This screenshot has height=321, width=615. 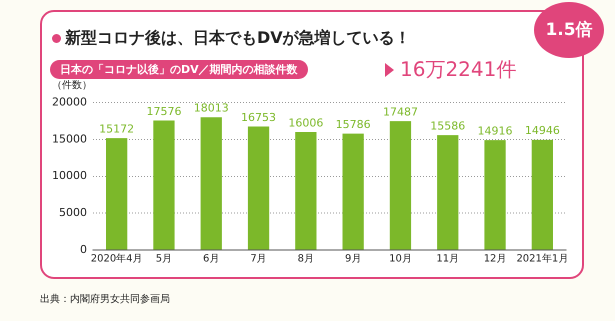 What do you see at coordinates (353, 125) in the screenshot?
I see `data-label: 15786` at bounding box center [353, 125].